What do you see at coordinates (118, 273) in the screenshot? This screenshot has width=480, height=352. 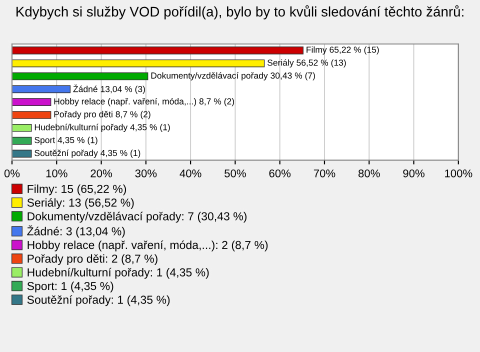 I see `legend-label: Hudební/kulturní pořady: 1 (4,35 %)` at bounding box center [118, 273].